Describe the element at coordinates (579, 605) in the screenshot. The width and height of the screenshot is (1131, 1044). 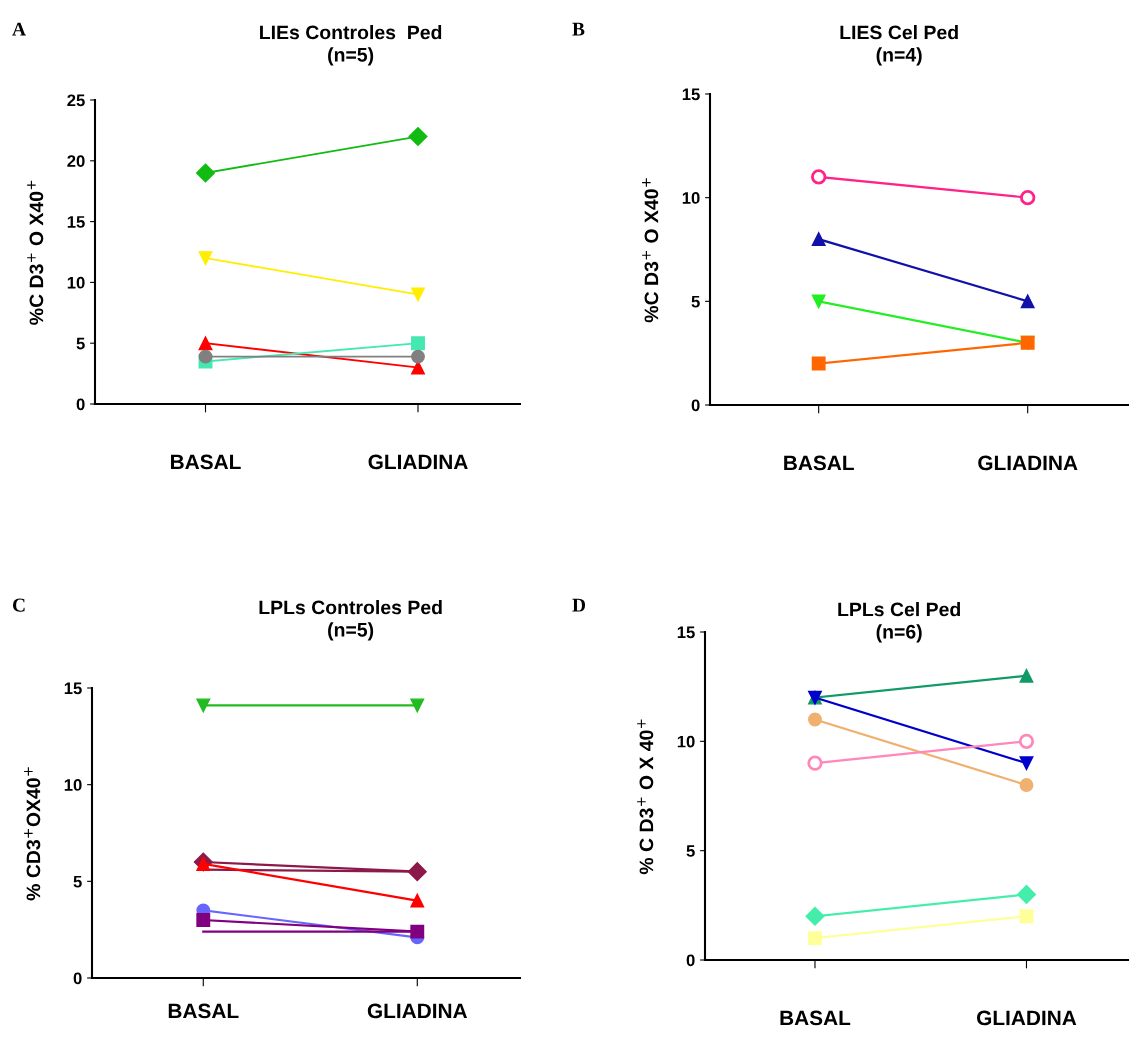
I see `text: D` at that location.